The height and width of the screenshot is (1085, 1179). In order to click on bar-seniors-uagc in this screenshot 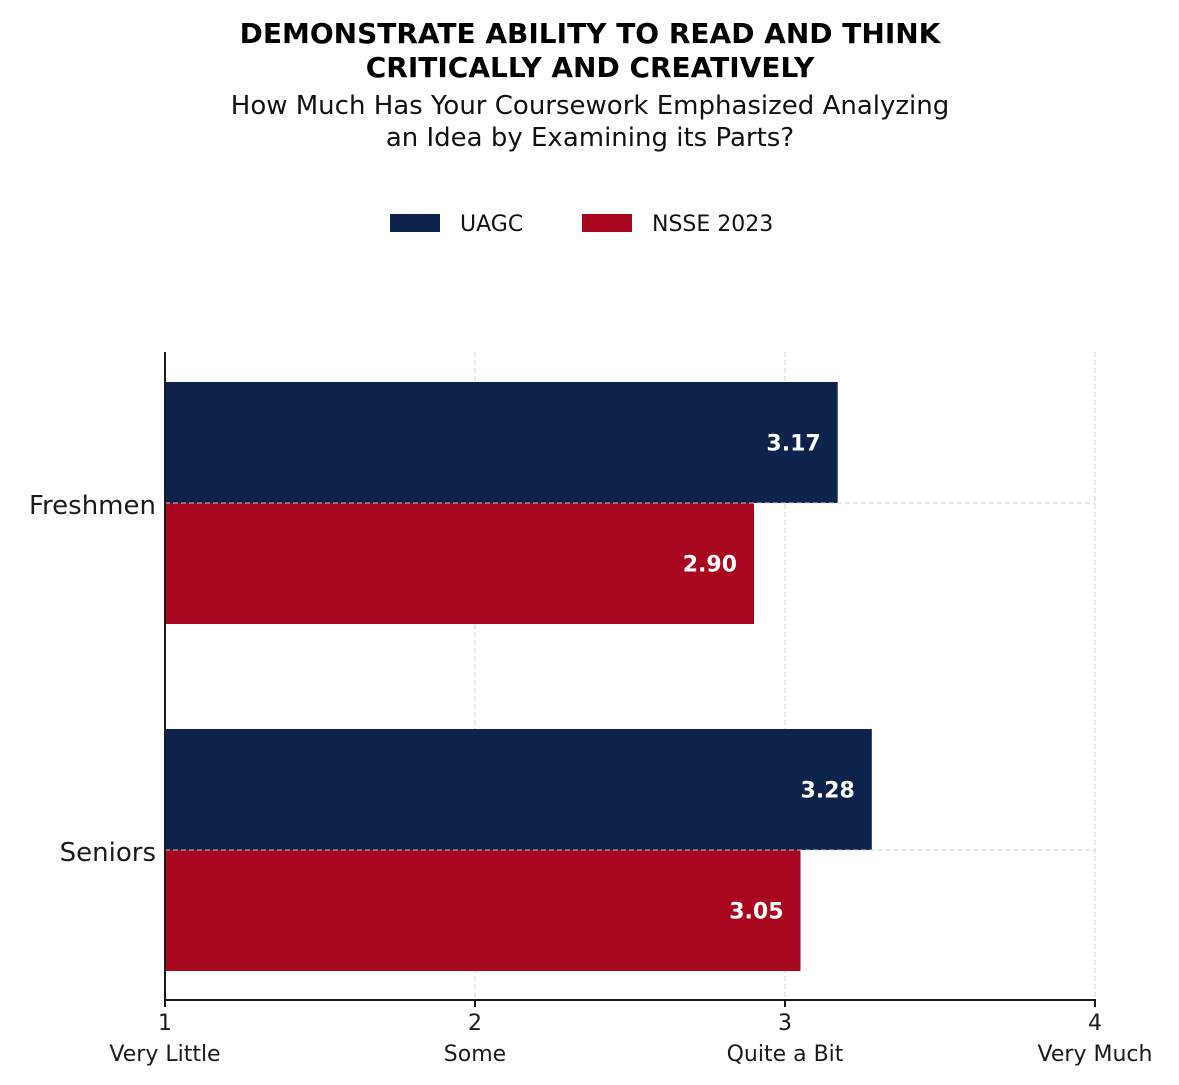, I will do `click(518, 789)`.